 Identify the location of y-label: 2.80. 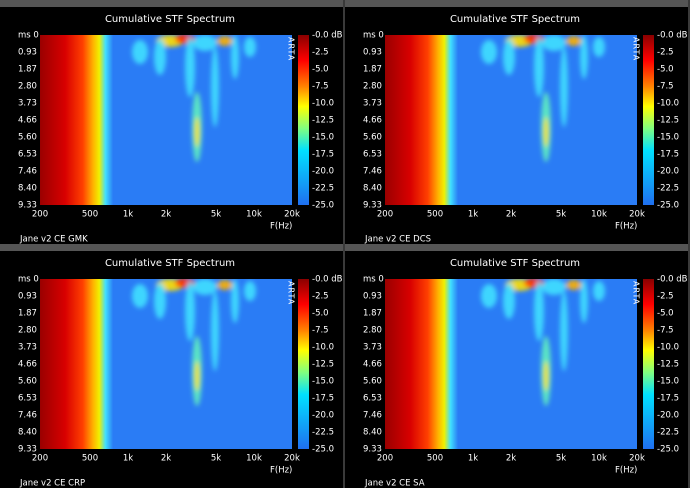
(372, 87).